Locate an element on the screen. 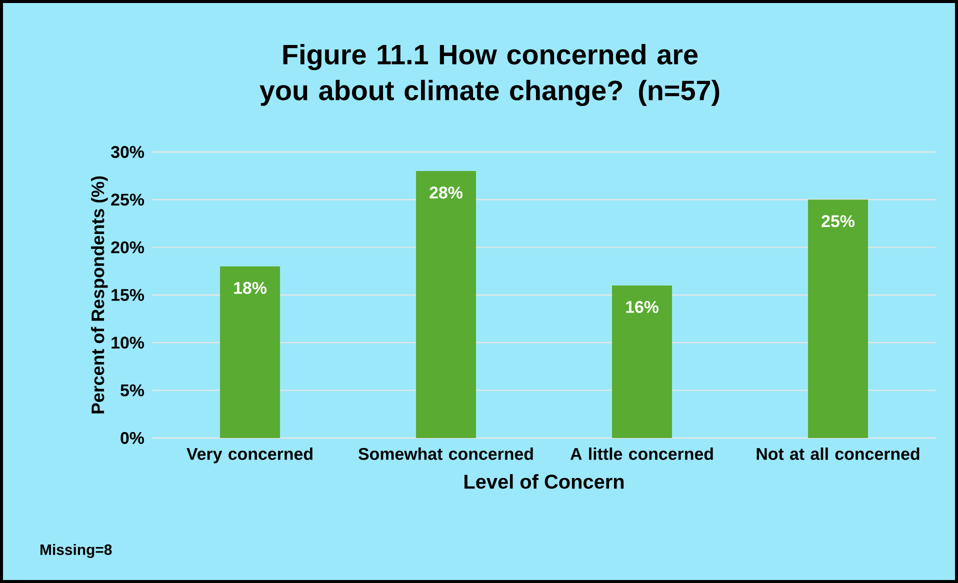  x-tick-label: A little concerned is located at coordinates (641, 454).